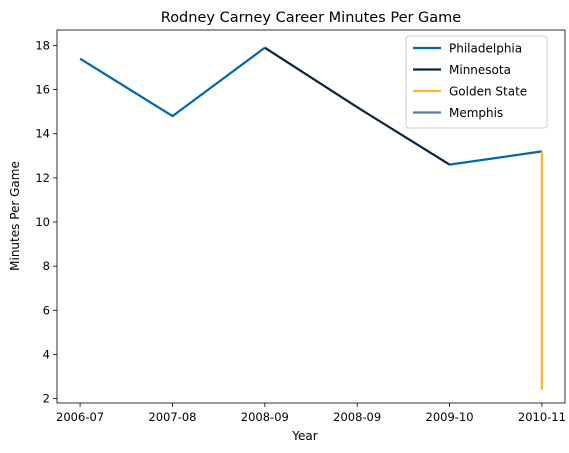 Image resolution: width=569 pixels, height=453 pixels. Describe the element at coordinates (42, 134) in the screenshot. I see `y-tick-label-6: 14` at that location.